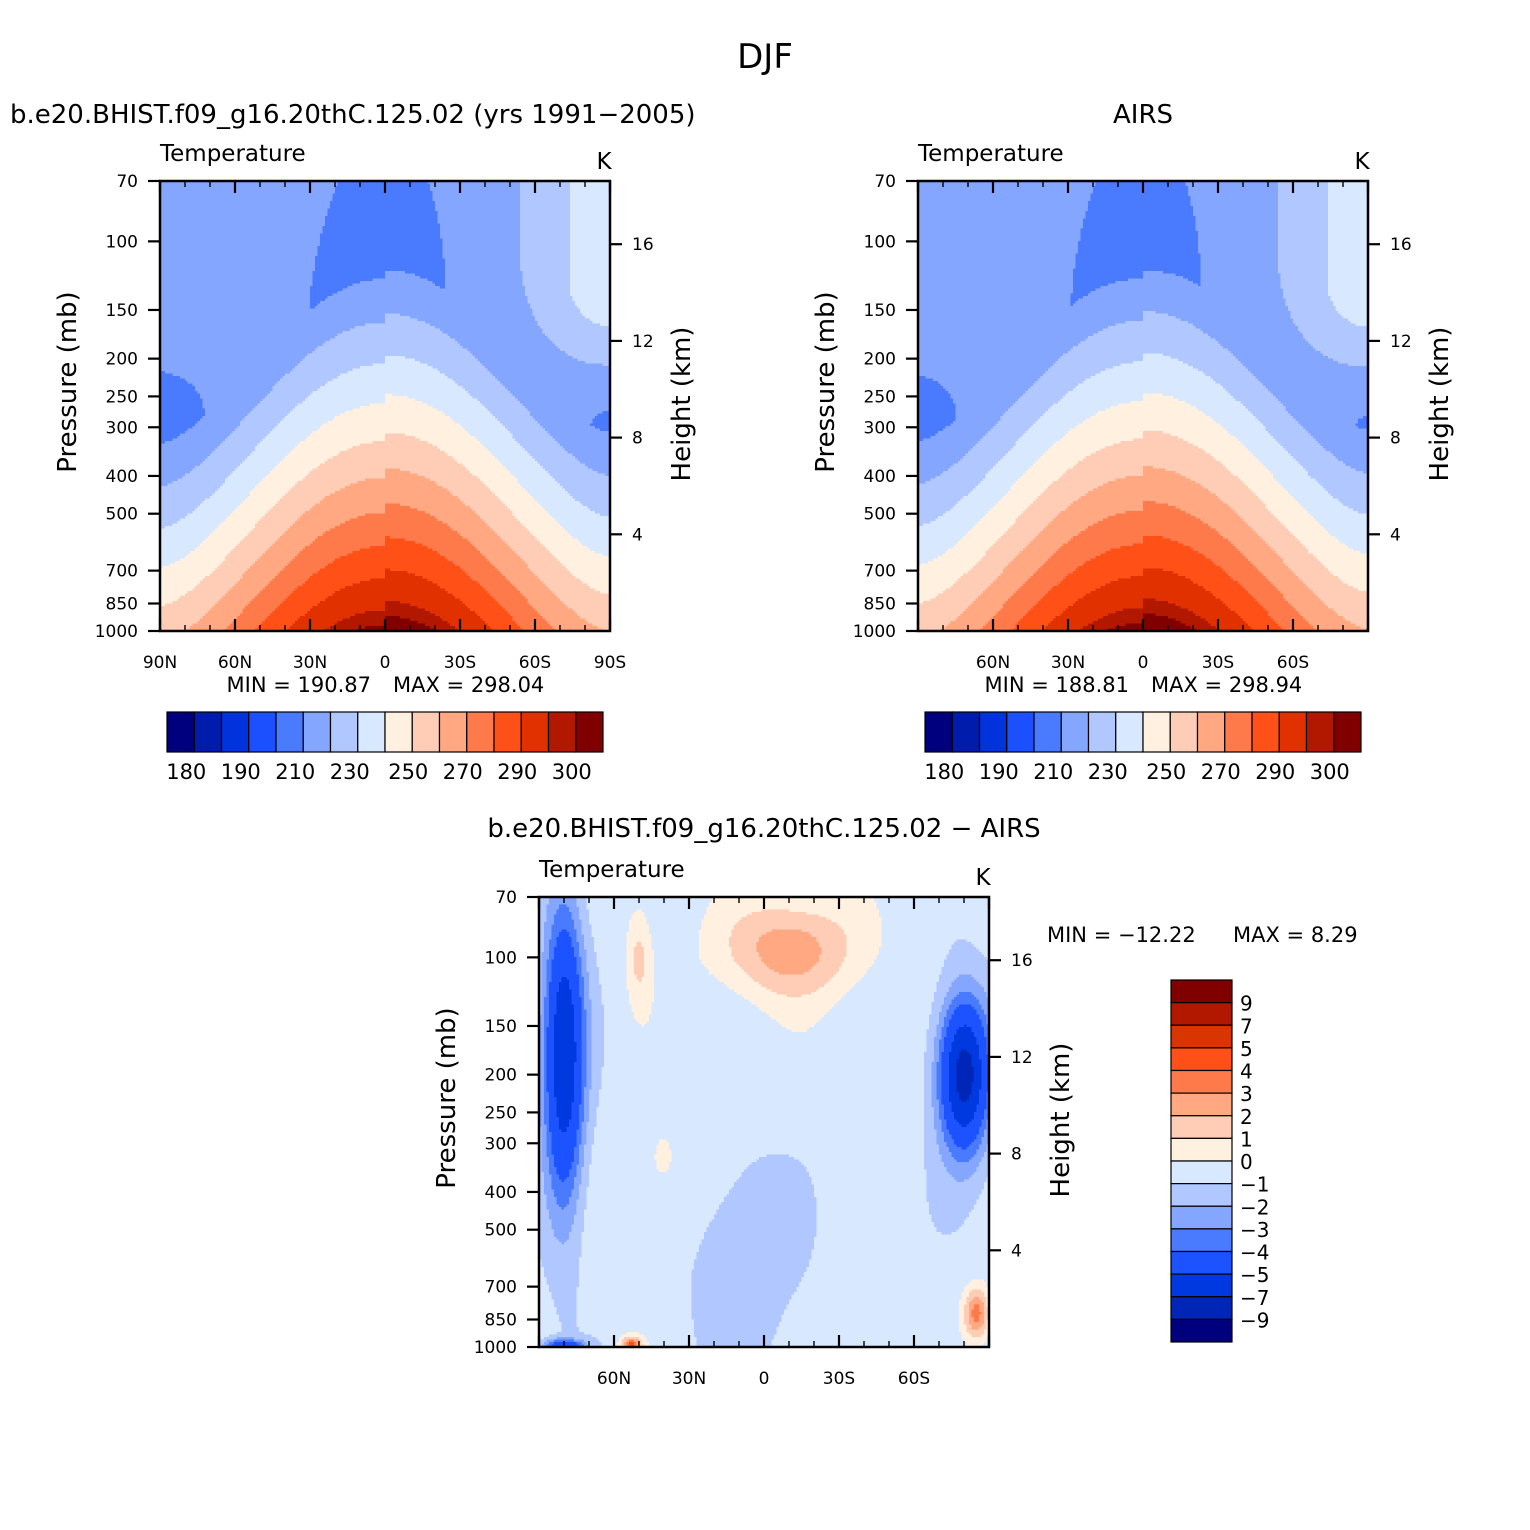  I want to click on obs-y-tick-label: 850, so click(880, 604).